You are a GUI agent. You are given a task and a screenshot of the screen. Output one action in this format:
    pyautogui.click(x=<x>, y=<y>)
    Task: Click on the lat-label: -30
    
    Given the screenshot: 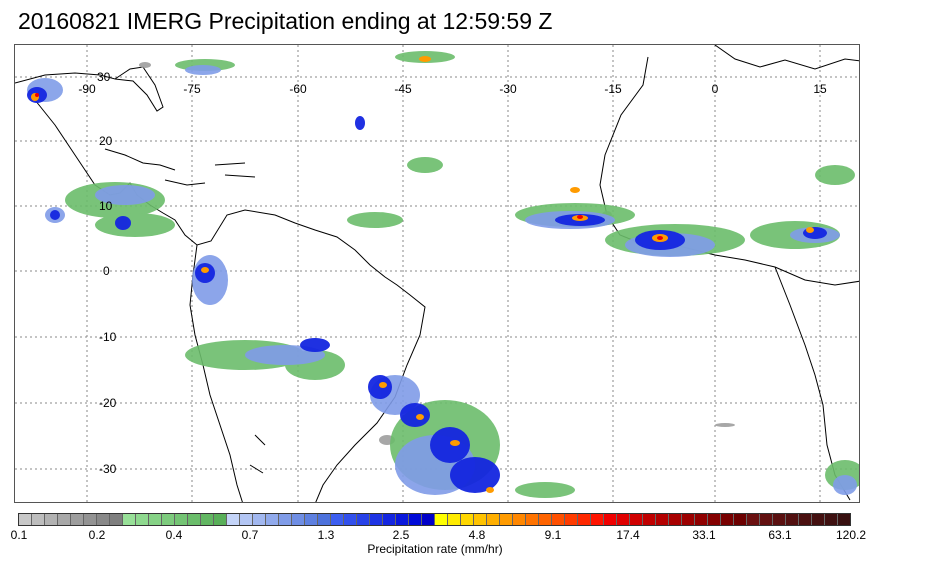 What is the action you would take?
    pyautogui.click(x=108, y=469)
    